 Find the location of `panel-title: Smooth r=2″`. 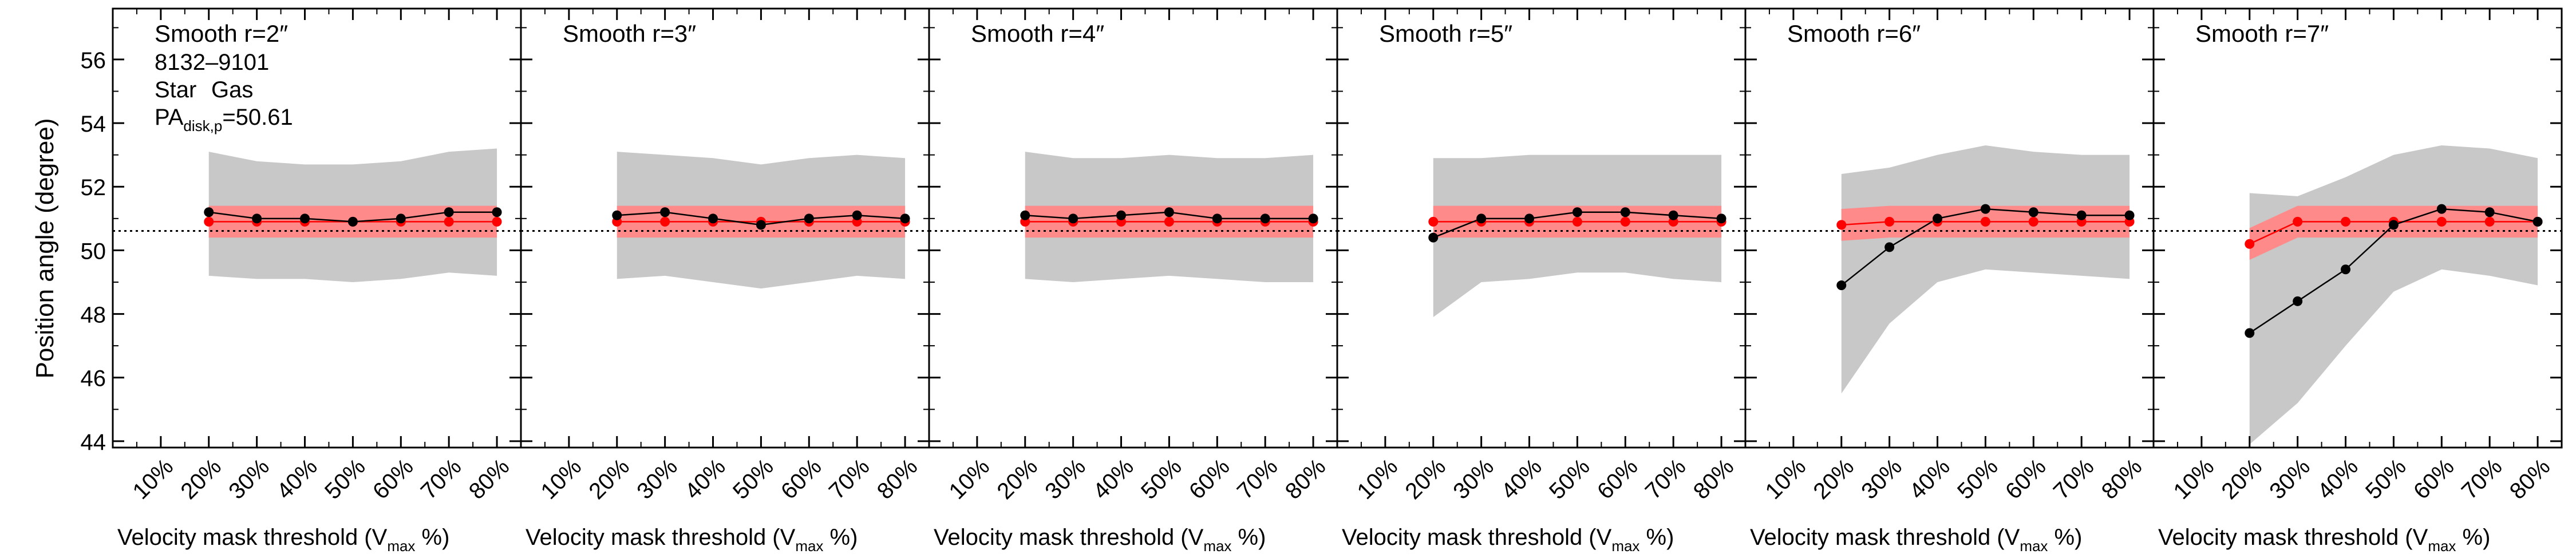

panel-title: Smooth r=2″ is located at coordinates (221, 33).